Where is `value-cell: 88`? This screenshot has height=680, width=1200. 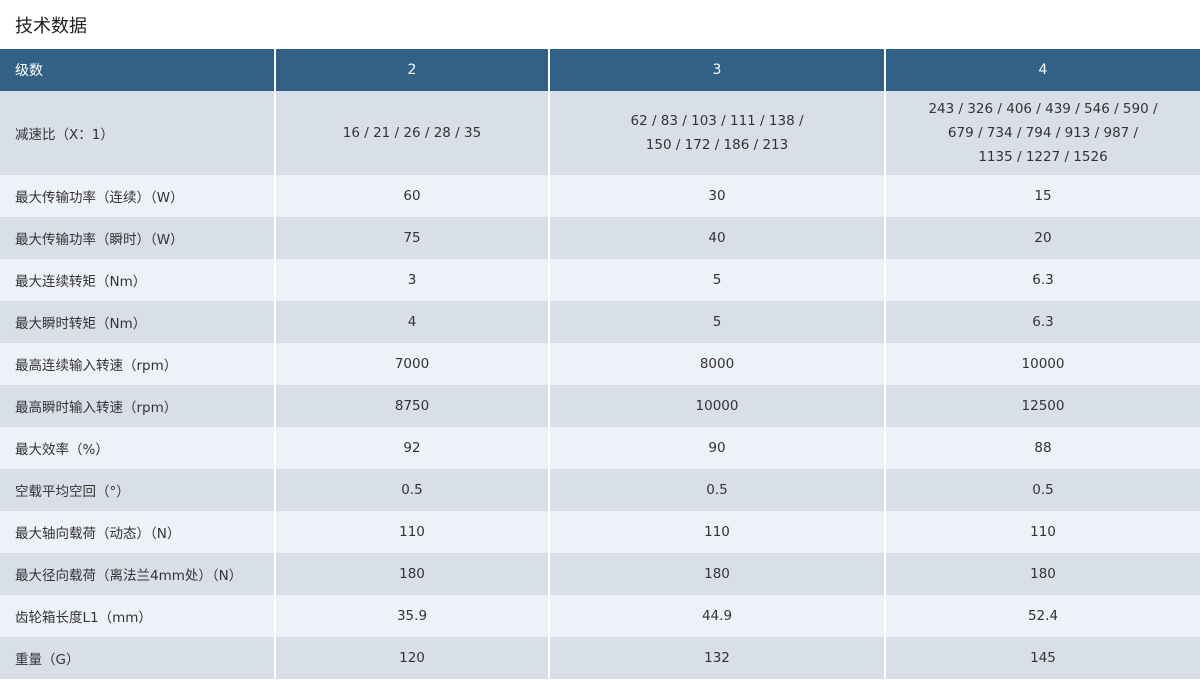 value-cell: 88 is located at coordinates (1042, 448).